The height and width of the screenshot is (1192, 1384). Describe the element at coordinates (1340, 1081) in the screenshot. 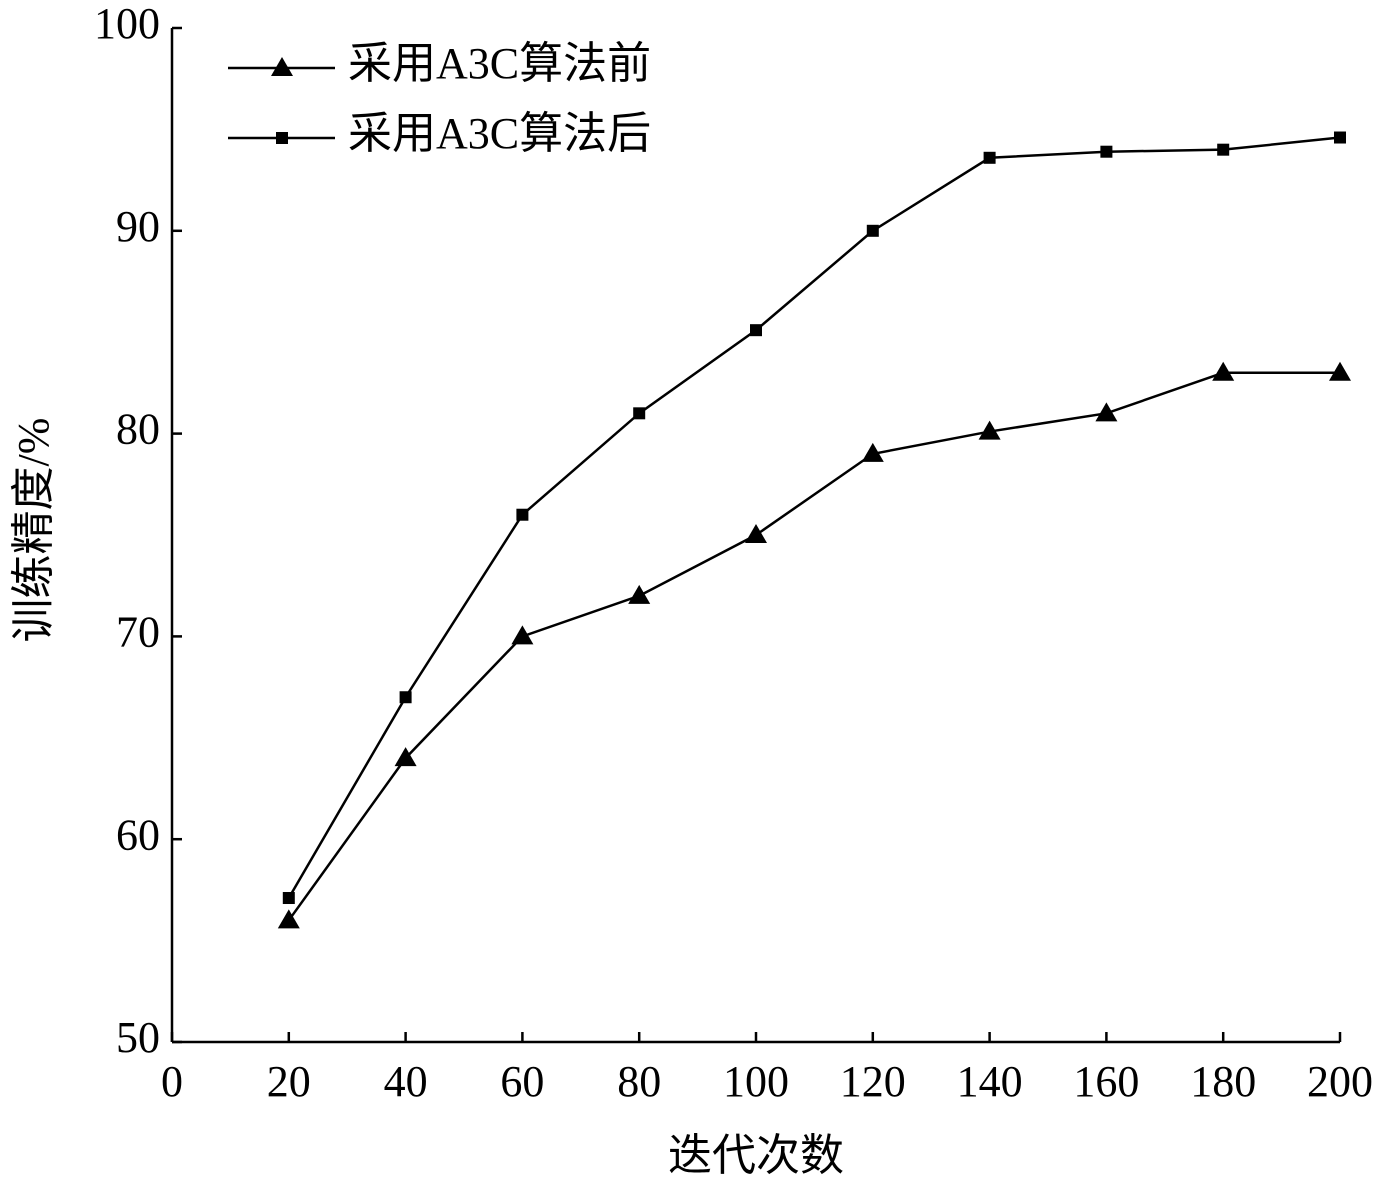

I see `x-tick-label: 200` at that location.